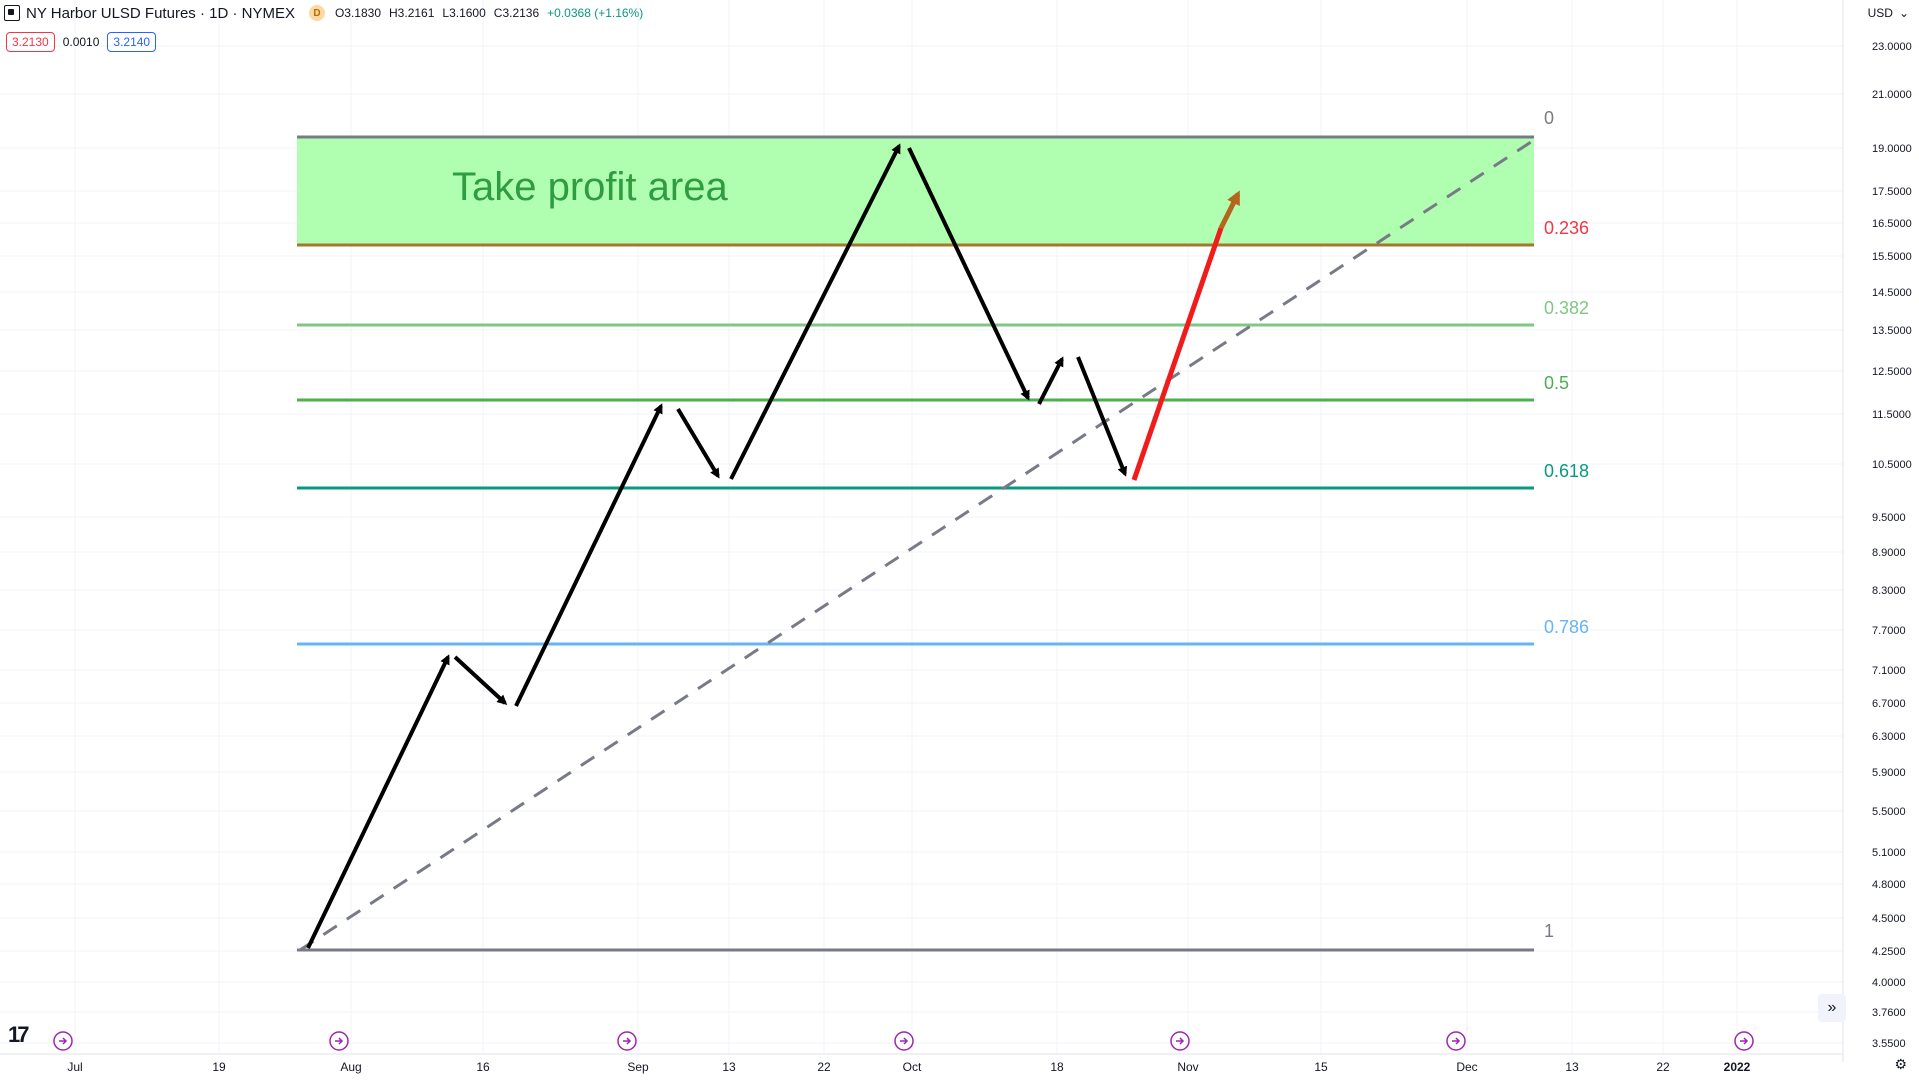  What do you see at coordinates (1889, 671) in the screenshot?
I see `price-tick-label: 7.1000` at bounding box center [1889, 671].